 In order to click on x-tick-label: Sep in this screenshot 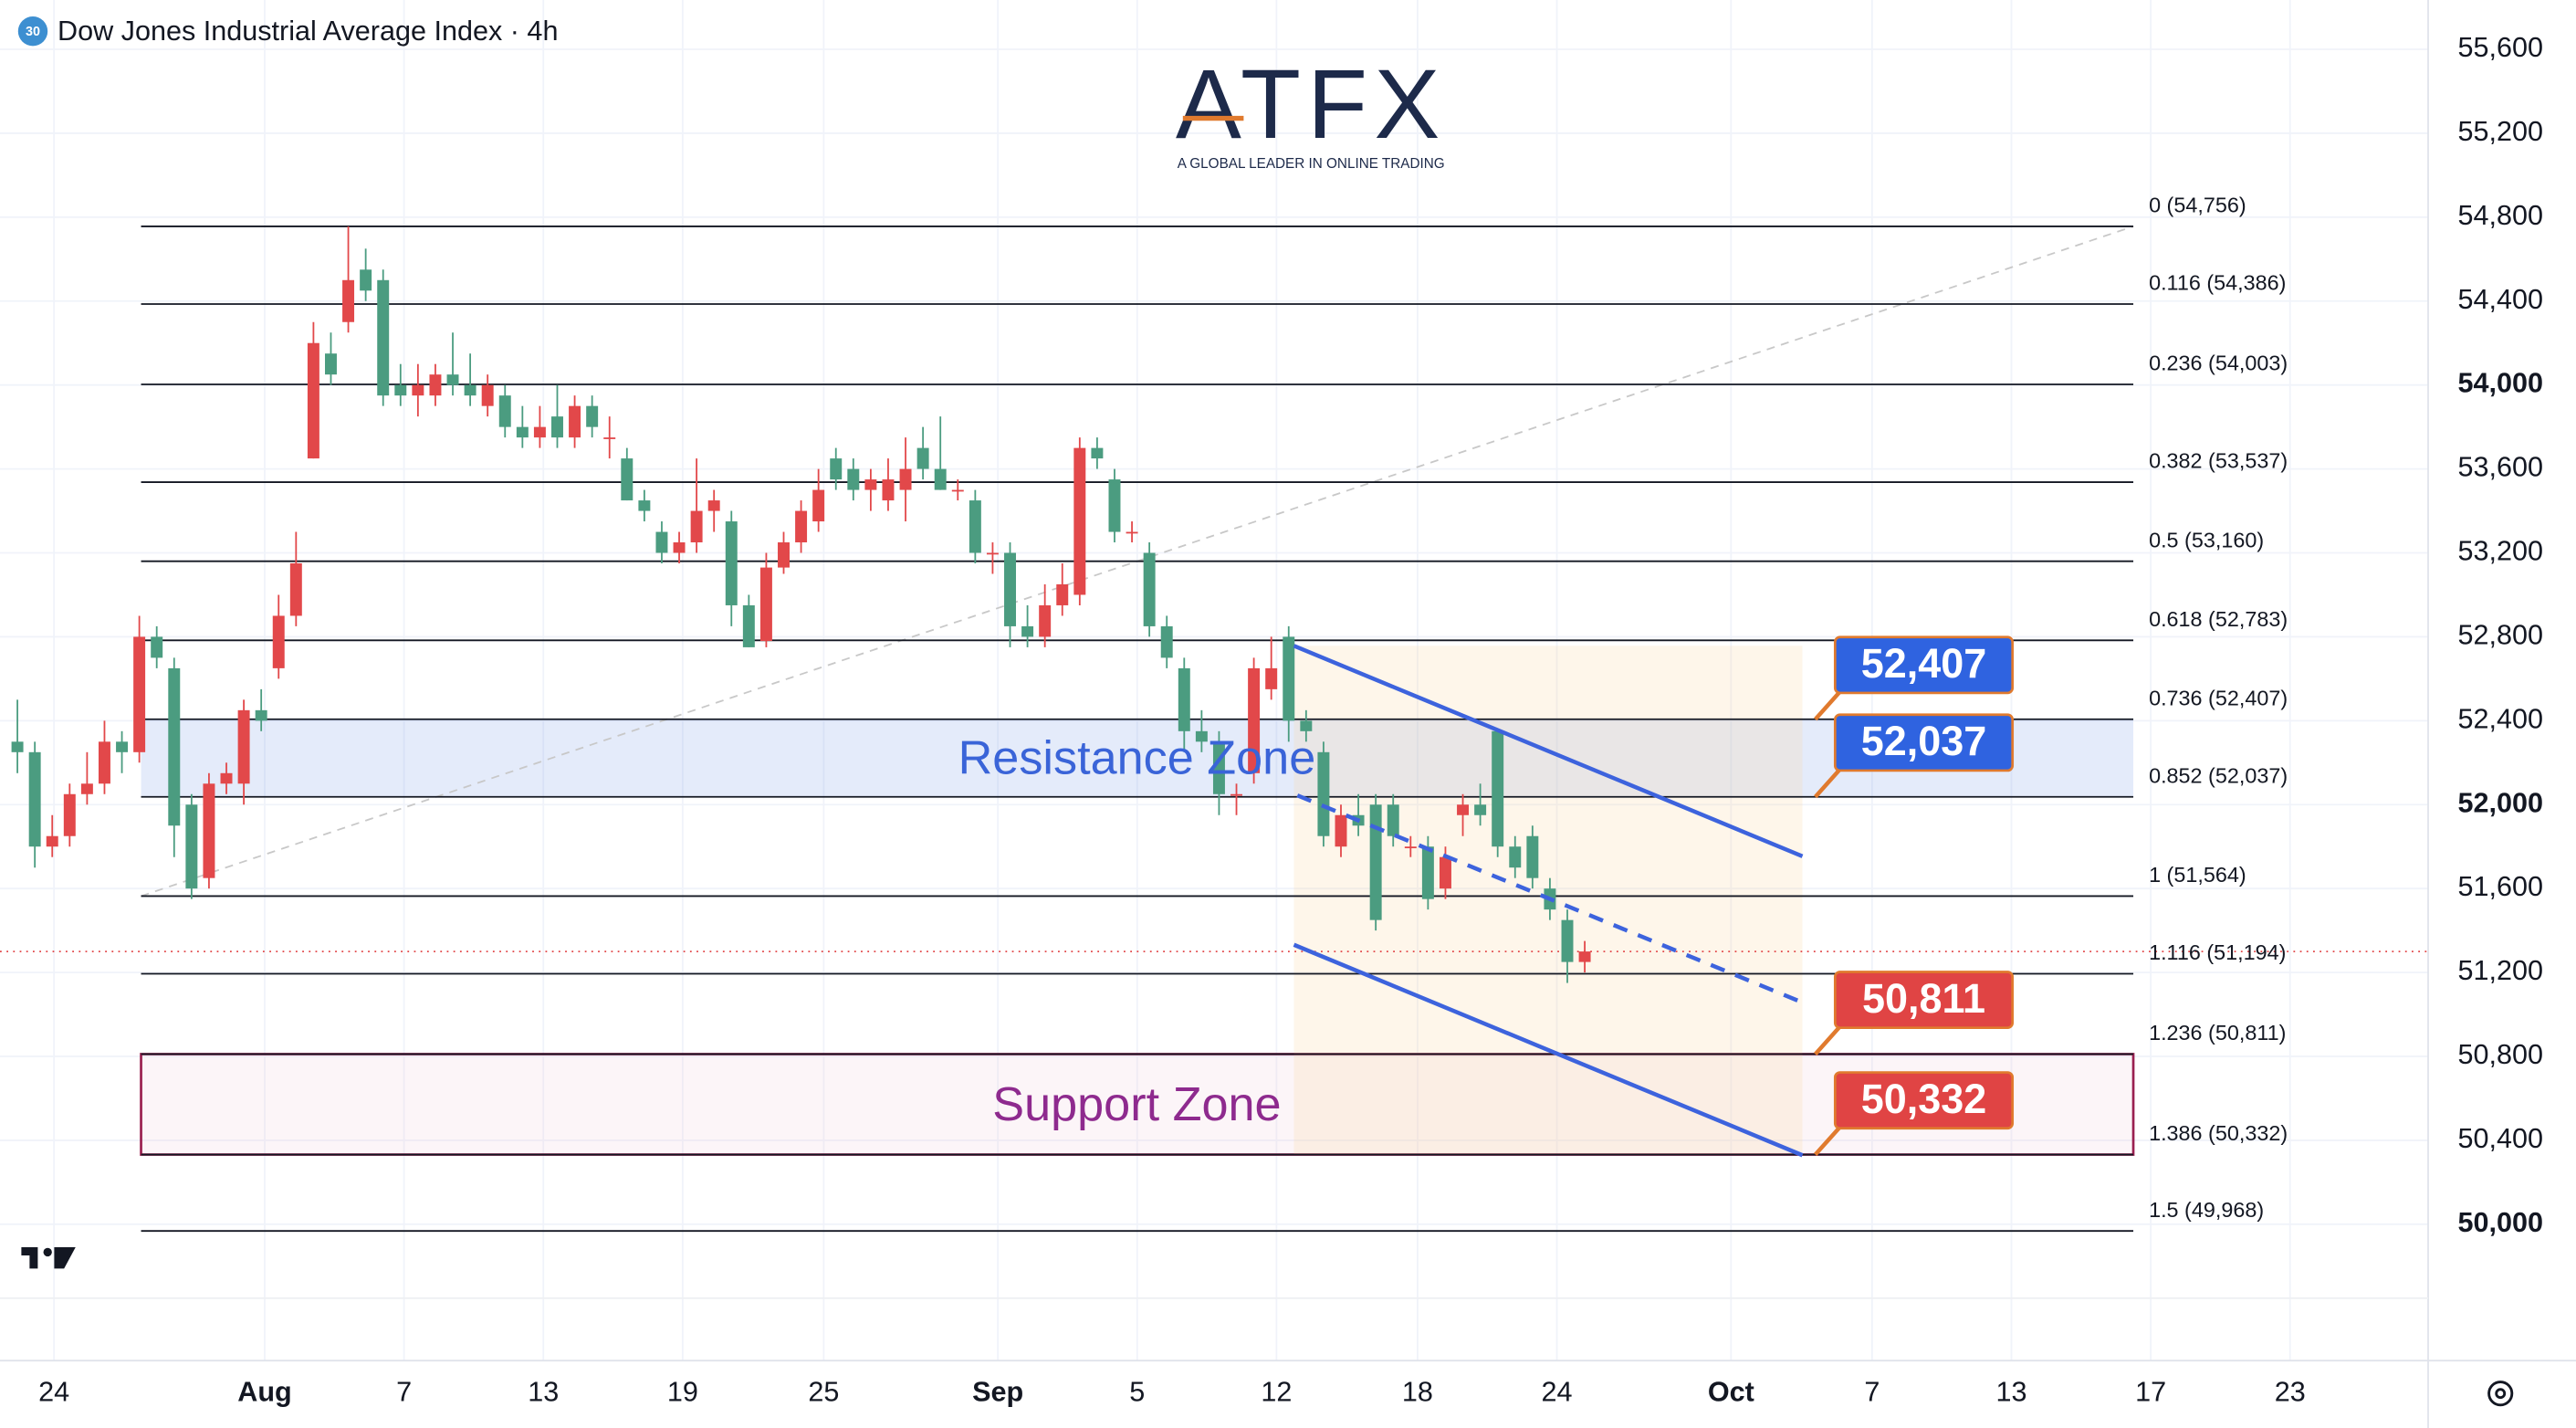, I will do `click(997, 1391)`.